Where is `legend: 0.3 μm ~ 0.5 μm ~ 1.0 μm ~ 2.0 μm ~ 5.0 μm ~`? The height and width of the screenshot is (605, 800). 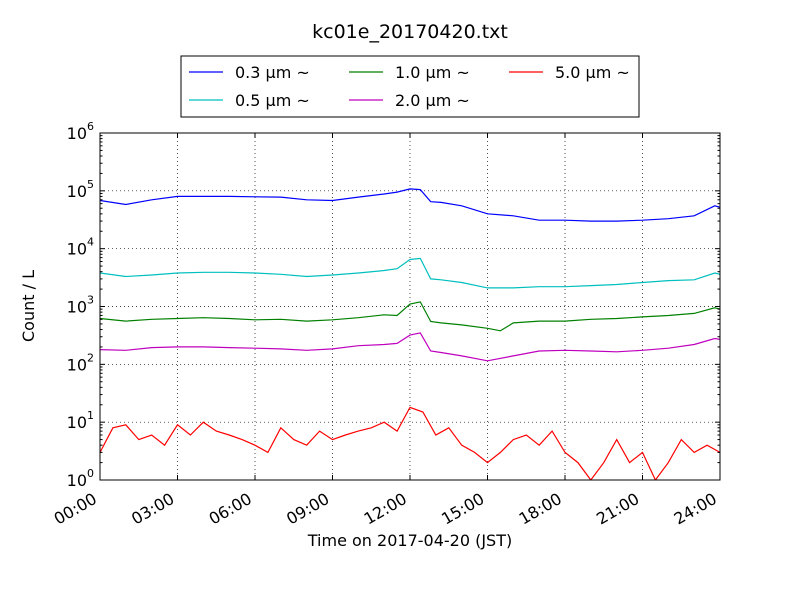 legend: 0.3 μm ~ 0.5 μm ~ 1.0 μm ~ 2.0 μm ~ 5.0 μm ~ is located at coordinates (410, 86).